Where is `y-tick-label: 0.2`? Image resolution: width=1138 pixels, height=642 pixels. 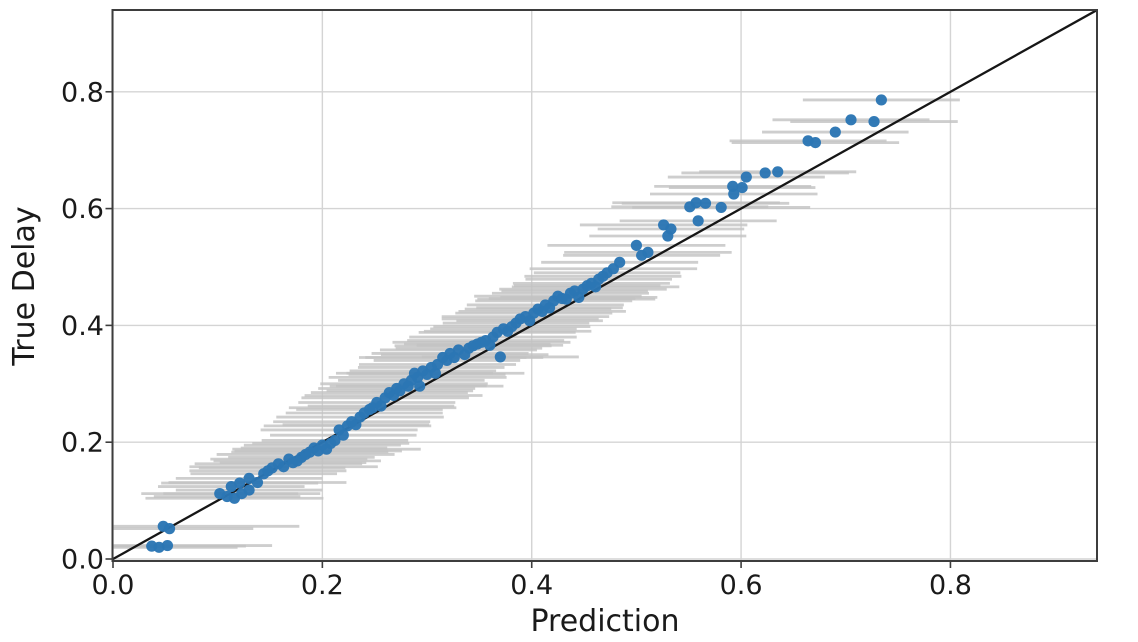
y-tick-label: 0.2 is located at coordinates (82, 443).